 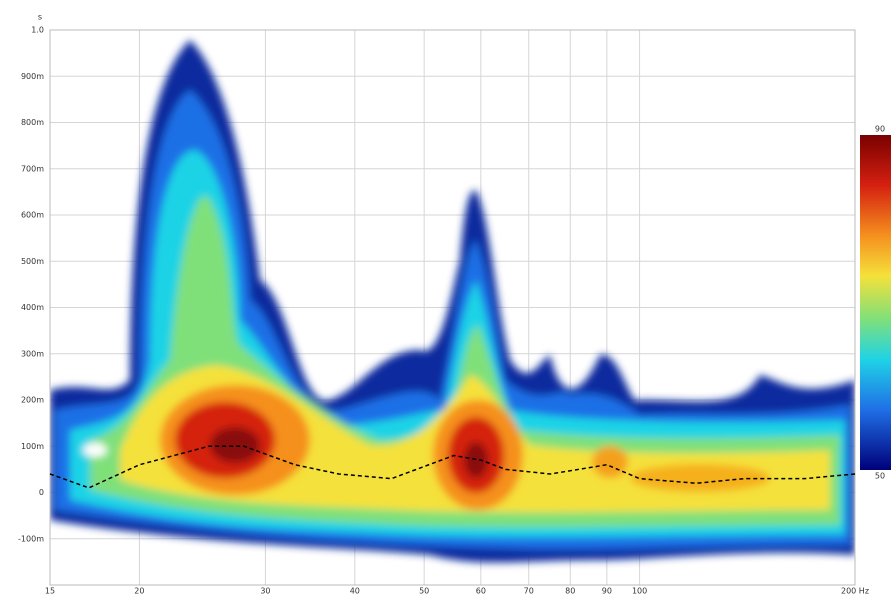 What do you see at coordinates (452, 467) in the screenshot?
I see `peak-line` at bounding box center [452, 467].